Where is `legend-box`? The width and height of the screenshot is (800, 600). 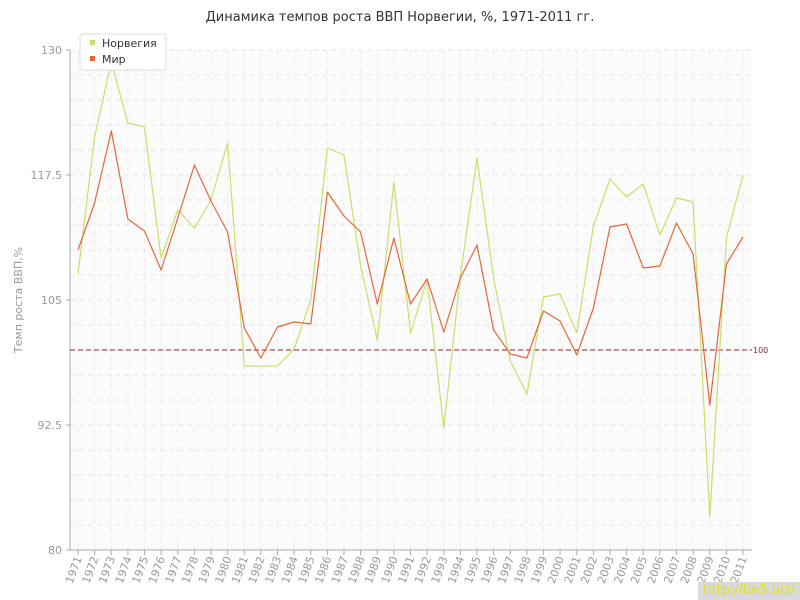 legend-box is located at coordinates (123, 52).